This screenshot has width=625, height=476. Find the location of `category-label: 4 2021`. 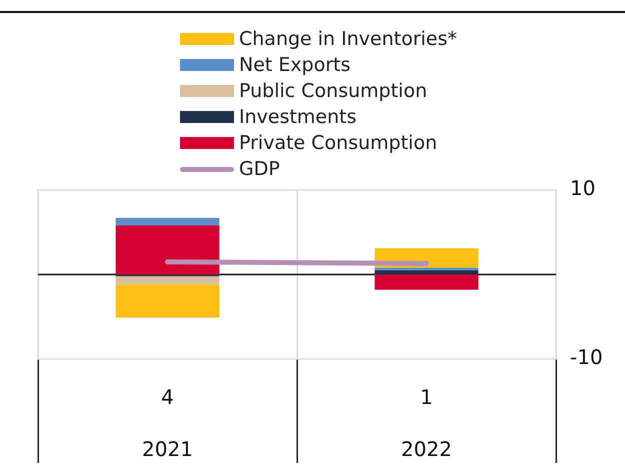

category-label: 4 2021 is located at coordinates (167, 423).